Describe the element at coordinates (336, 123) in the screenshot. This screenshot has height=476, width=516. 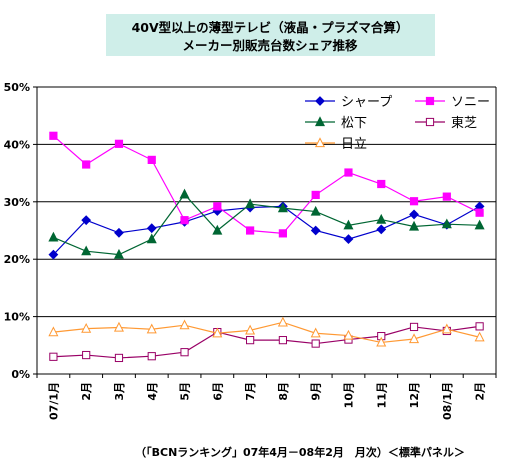
I see `legend-item: 松下` at that location.